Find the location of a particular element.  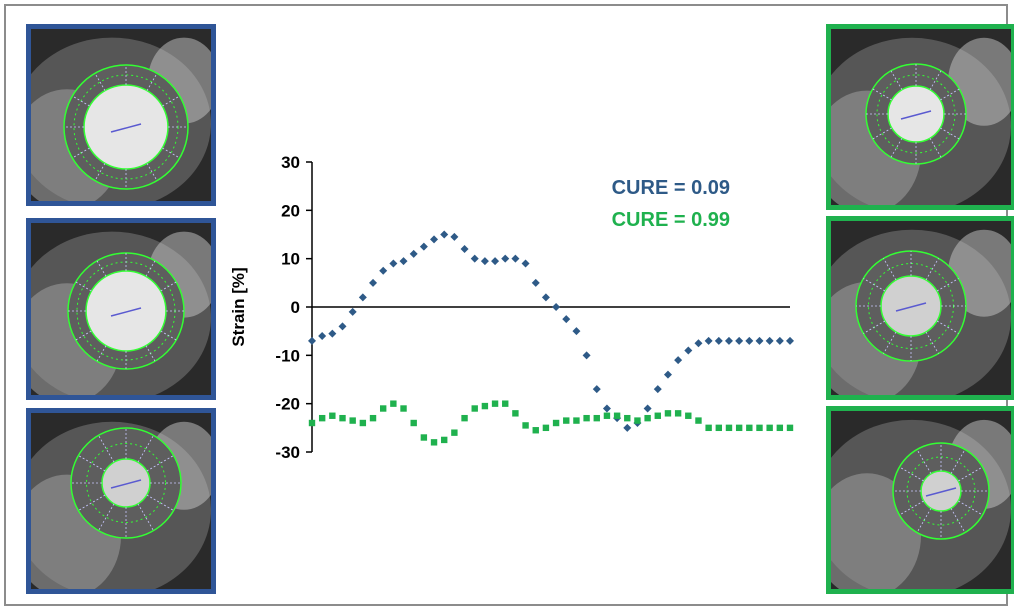

y-tick-label: 0 is located at coordinates (295, 307).